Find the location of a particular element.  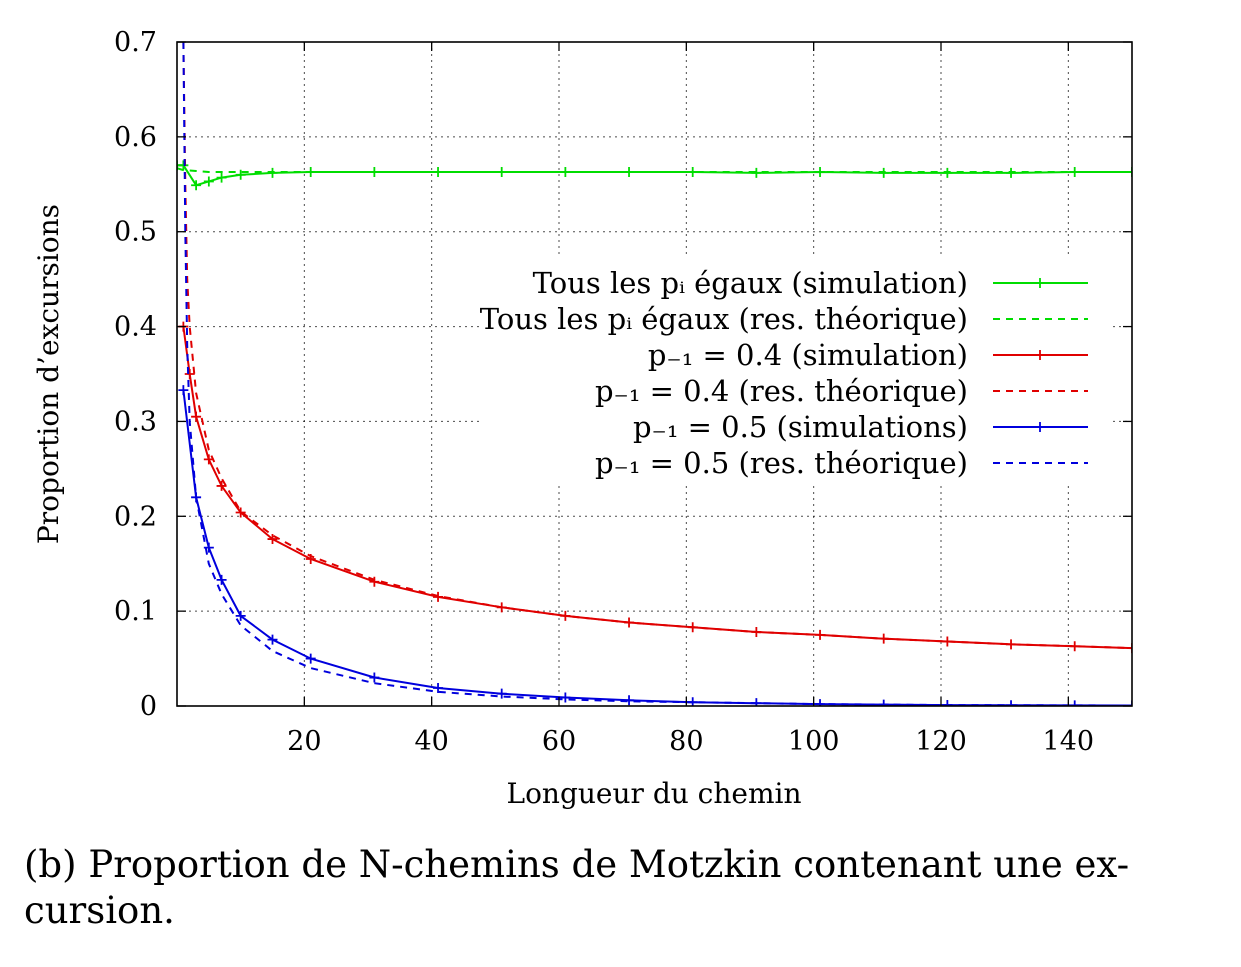

x-tick-label: 140 is located at coordinates (1069, 741).